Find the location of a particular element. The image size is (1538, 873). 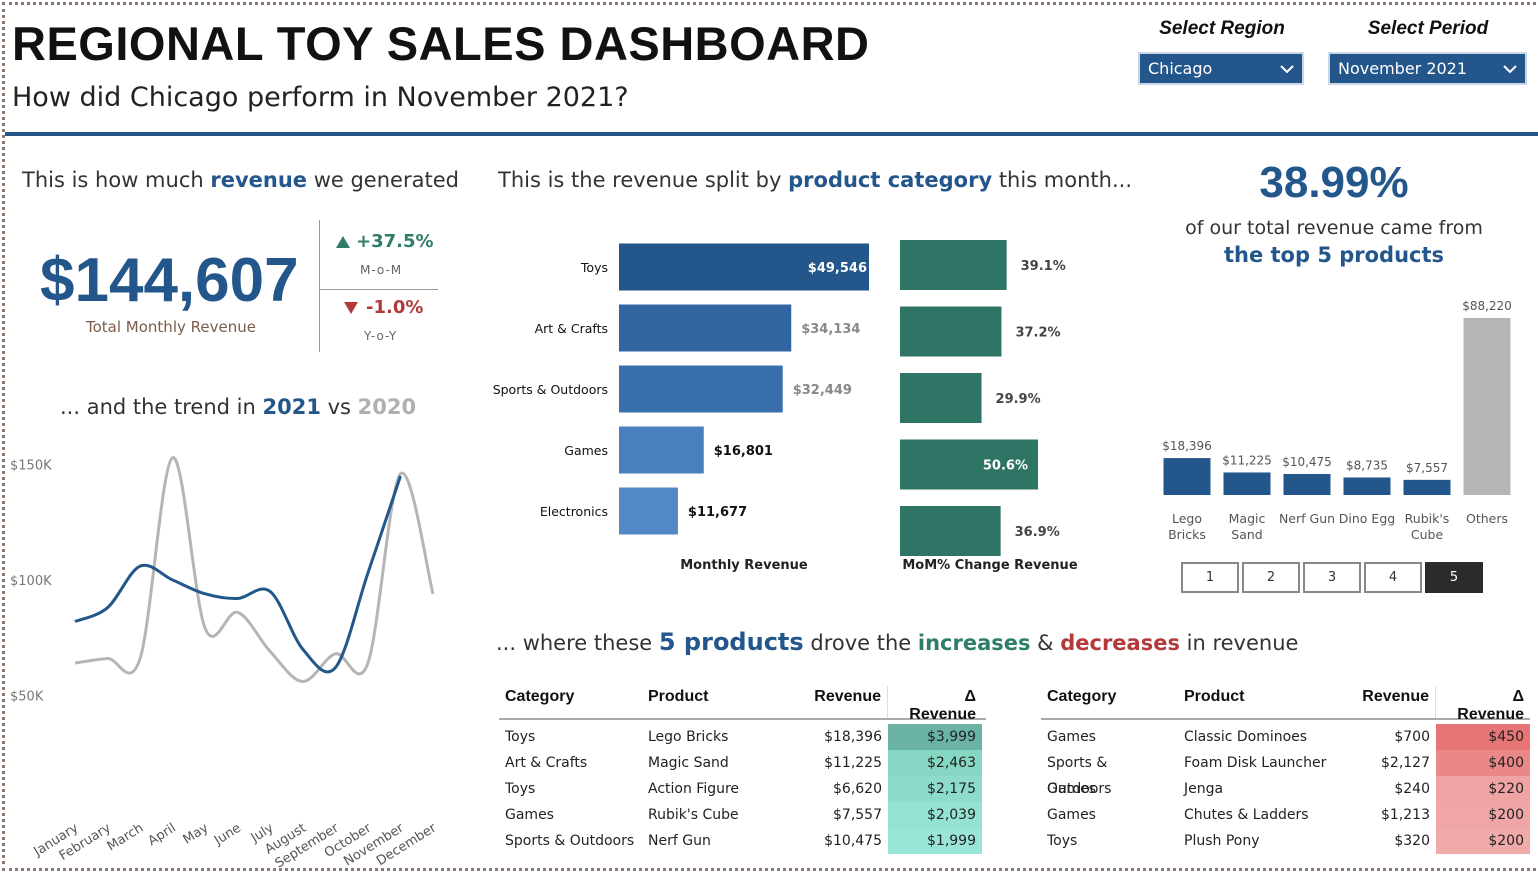

trend-section-heading: ... and the trend in 2021 vs 2020 is located at coordinates (238, 407).